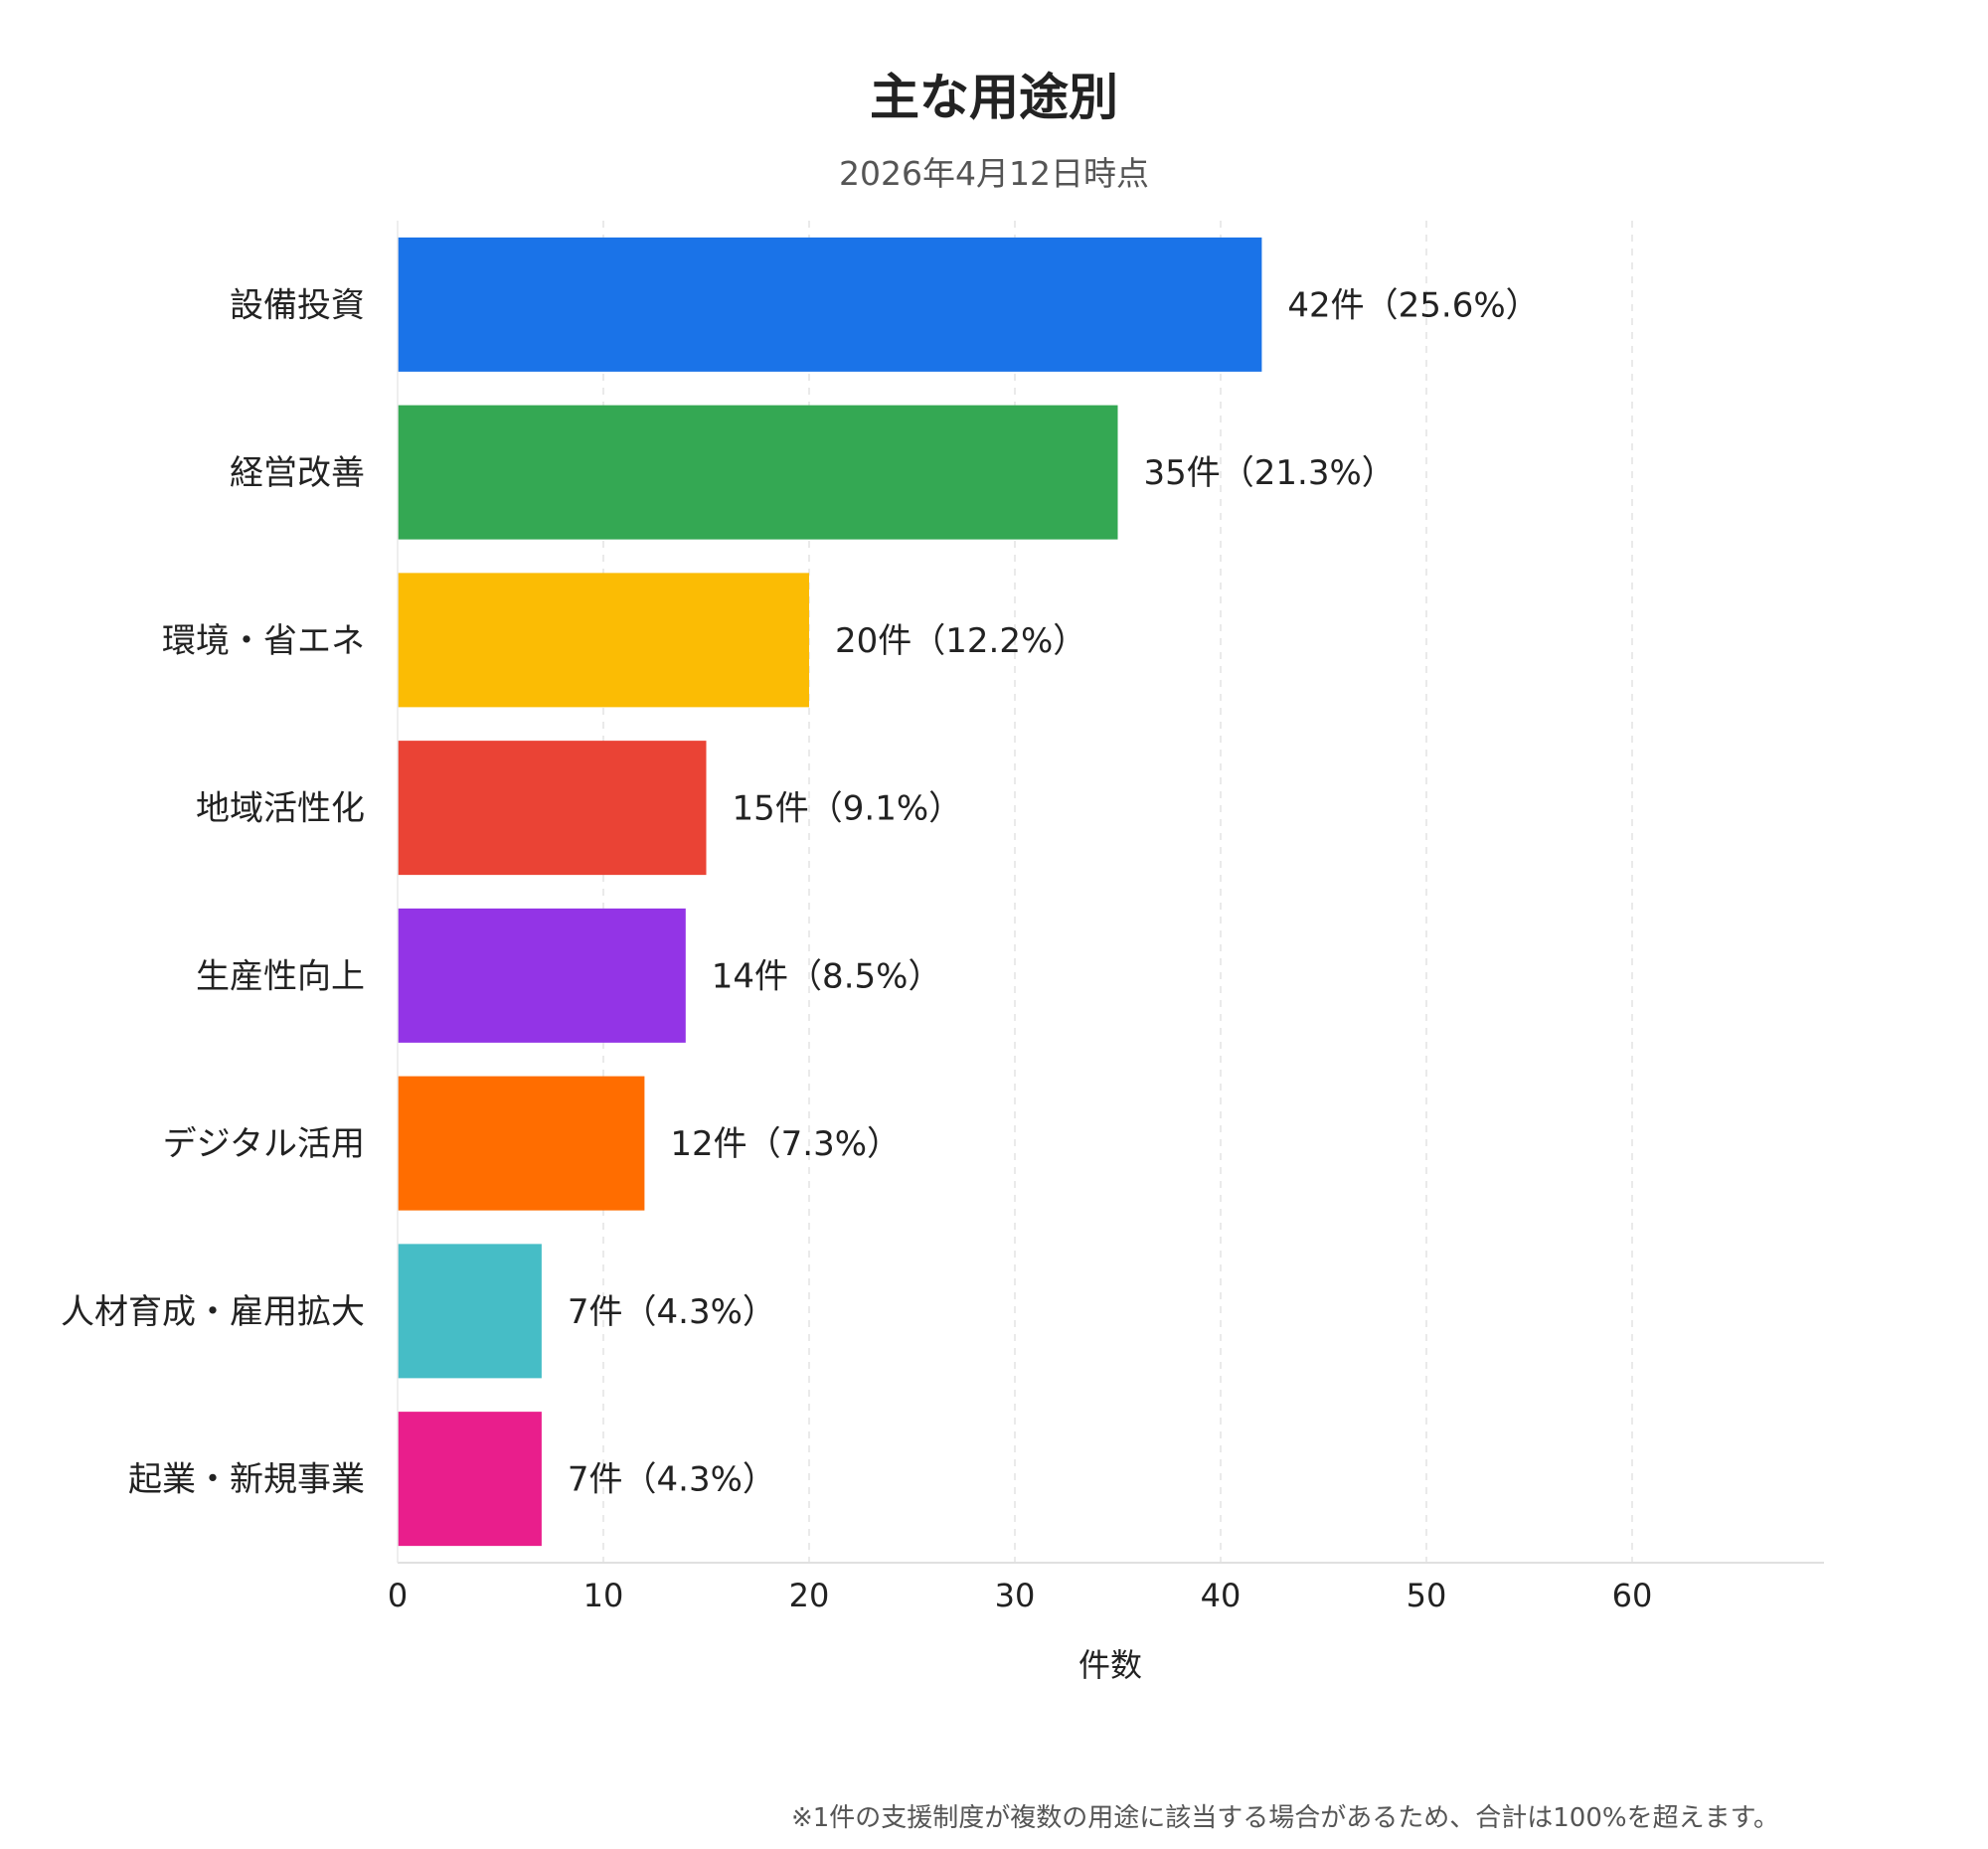 The height and width of the screenshot is (1849, 1988). I want to click on x-tick-label-60: 60, so click(1632, 1595).